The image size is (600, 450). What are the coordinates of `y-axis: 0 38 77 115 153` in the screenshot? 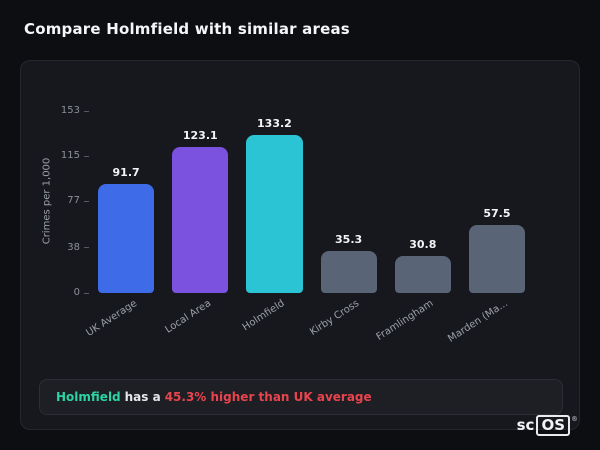 It's located at (65, 202).